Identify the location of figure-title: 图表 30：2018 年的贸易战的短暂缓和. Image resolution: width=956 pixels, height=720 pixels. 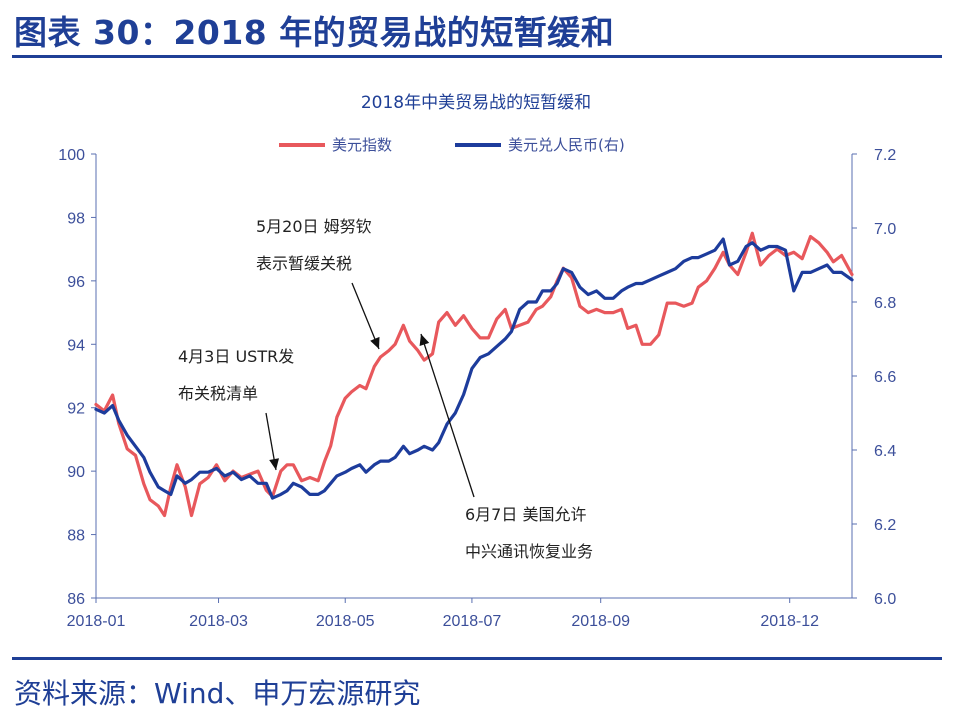
(314, 32).